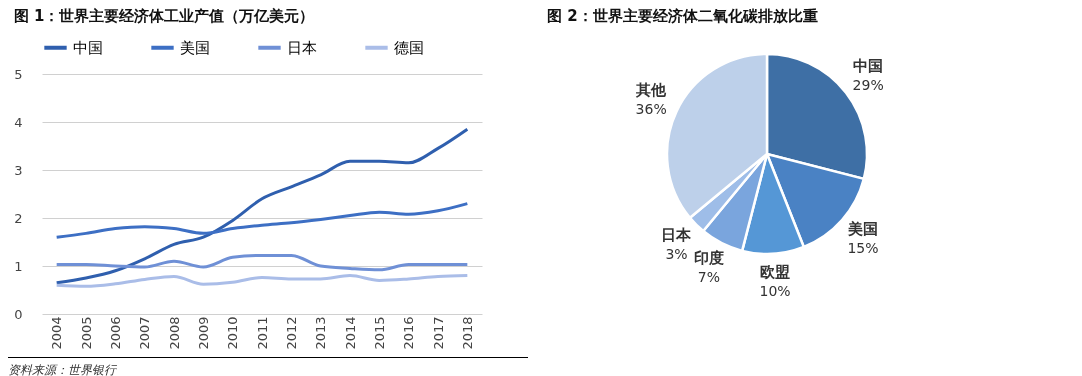 The height and width of the screenshot is (376, 1082). I want to click on slice-label: 欧盟, so click(775, 271).